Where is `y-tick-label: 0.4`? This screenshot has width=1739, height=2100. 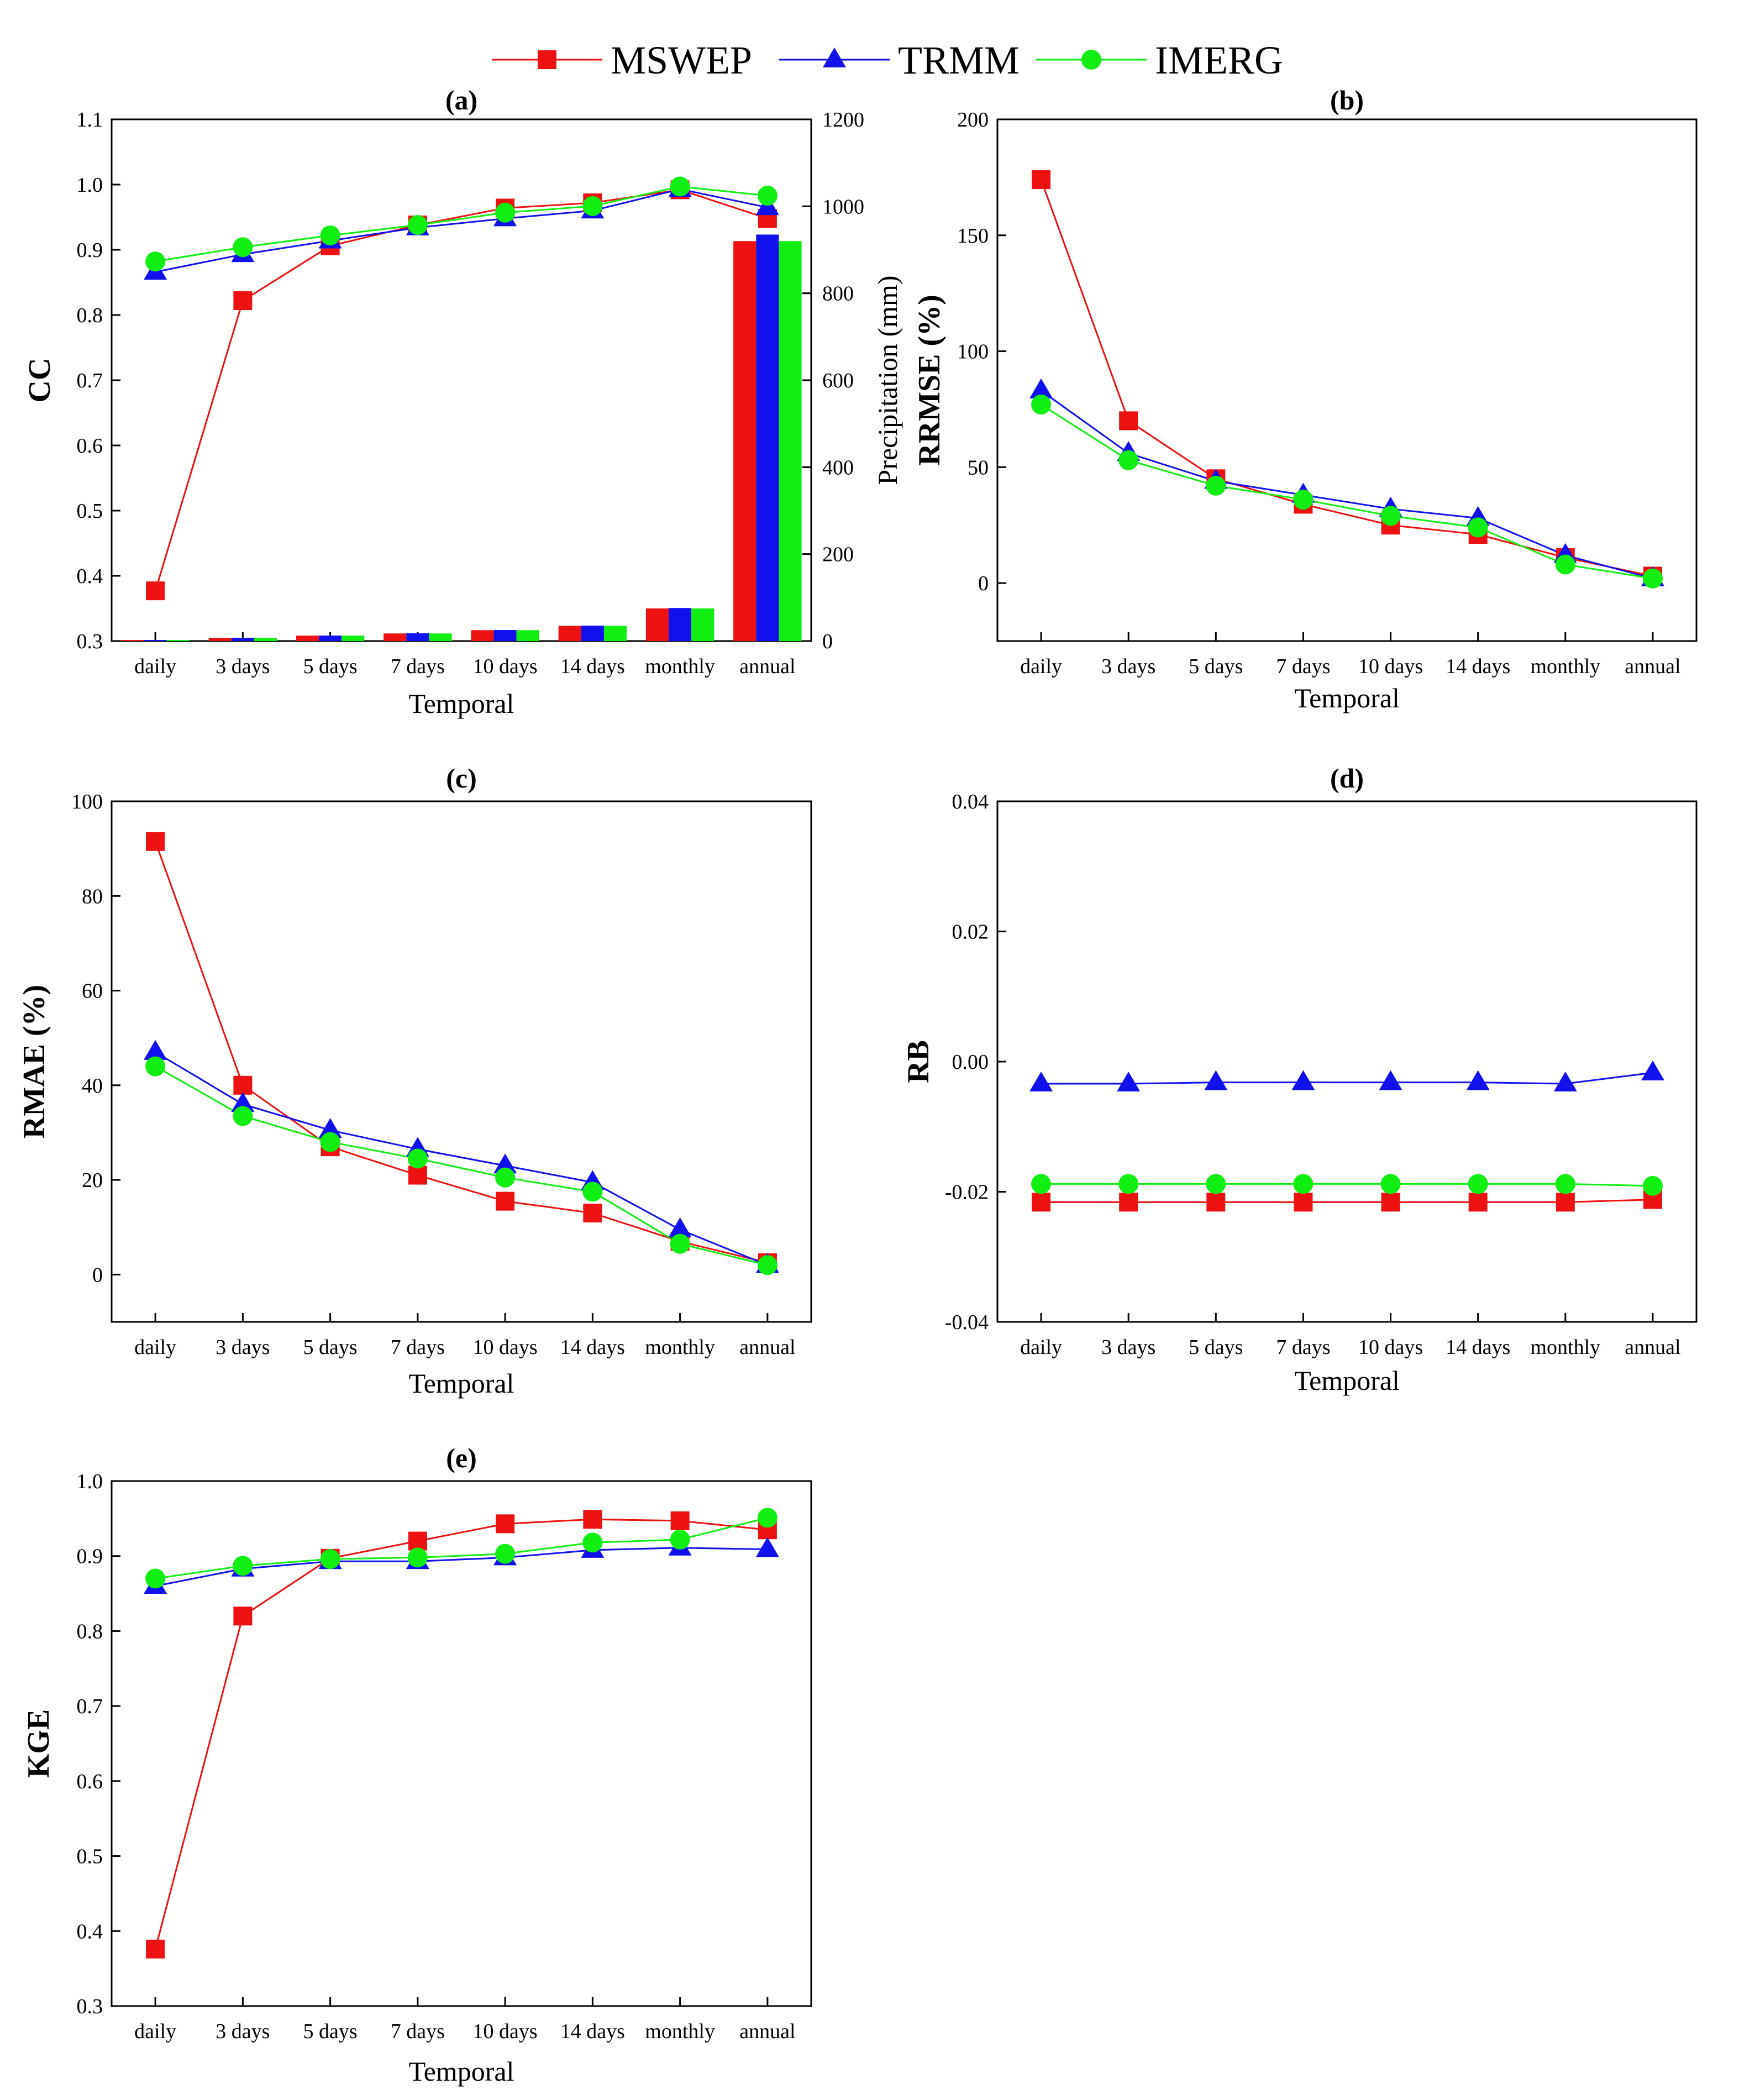 y-tick-label: 0.4 is located at coordinates (90, 576).